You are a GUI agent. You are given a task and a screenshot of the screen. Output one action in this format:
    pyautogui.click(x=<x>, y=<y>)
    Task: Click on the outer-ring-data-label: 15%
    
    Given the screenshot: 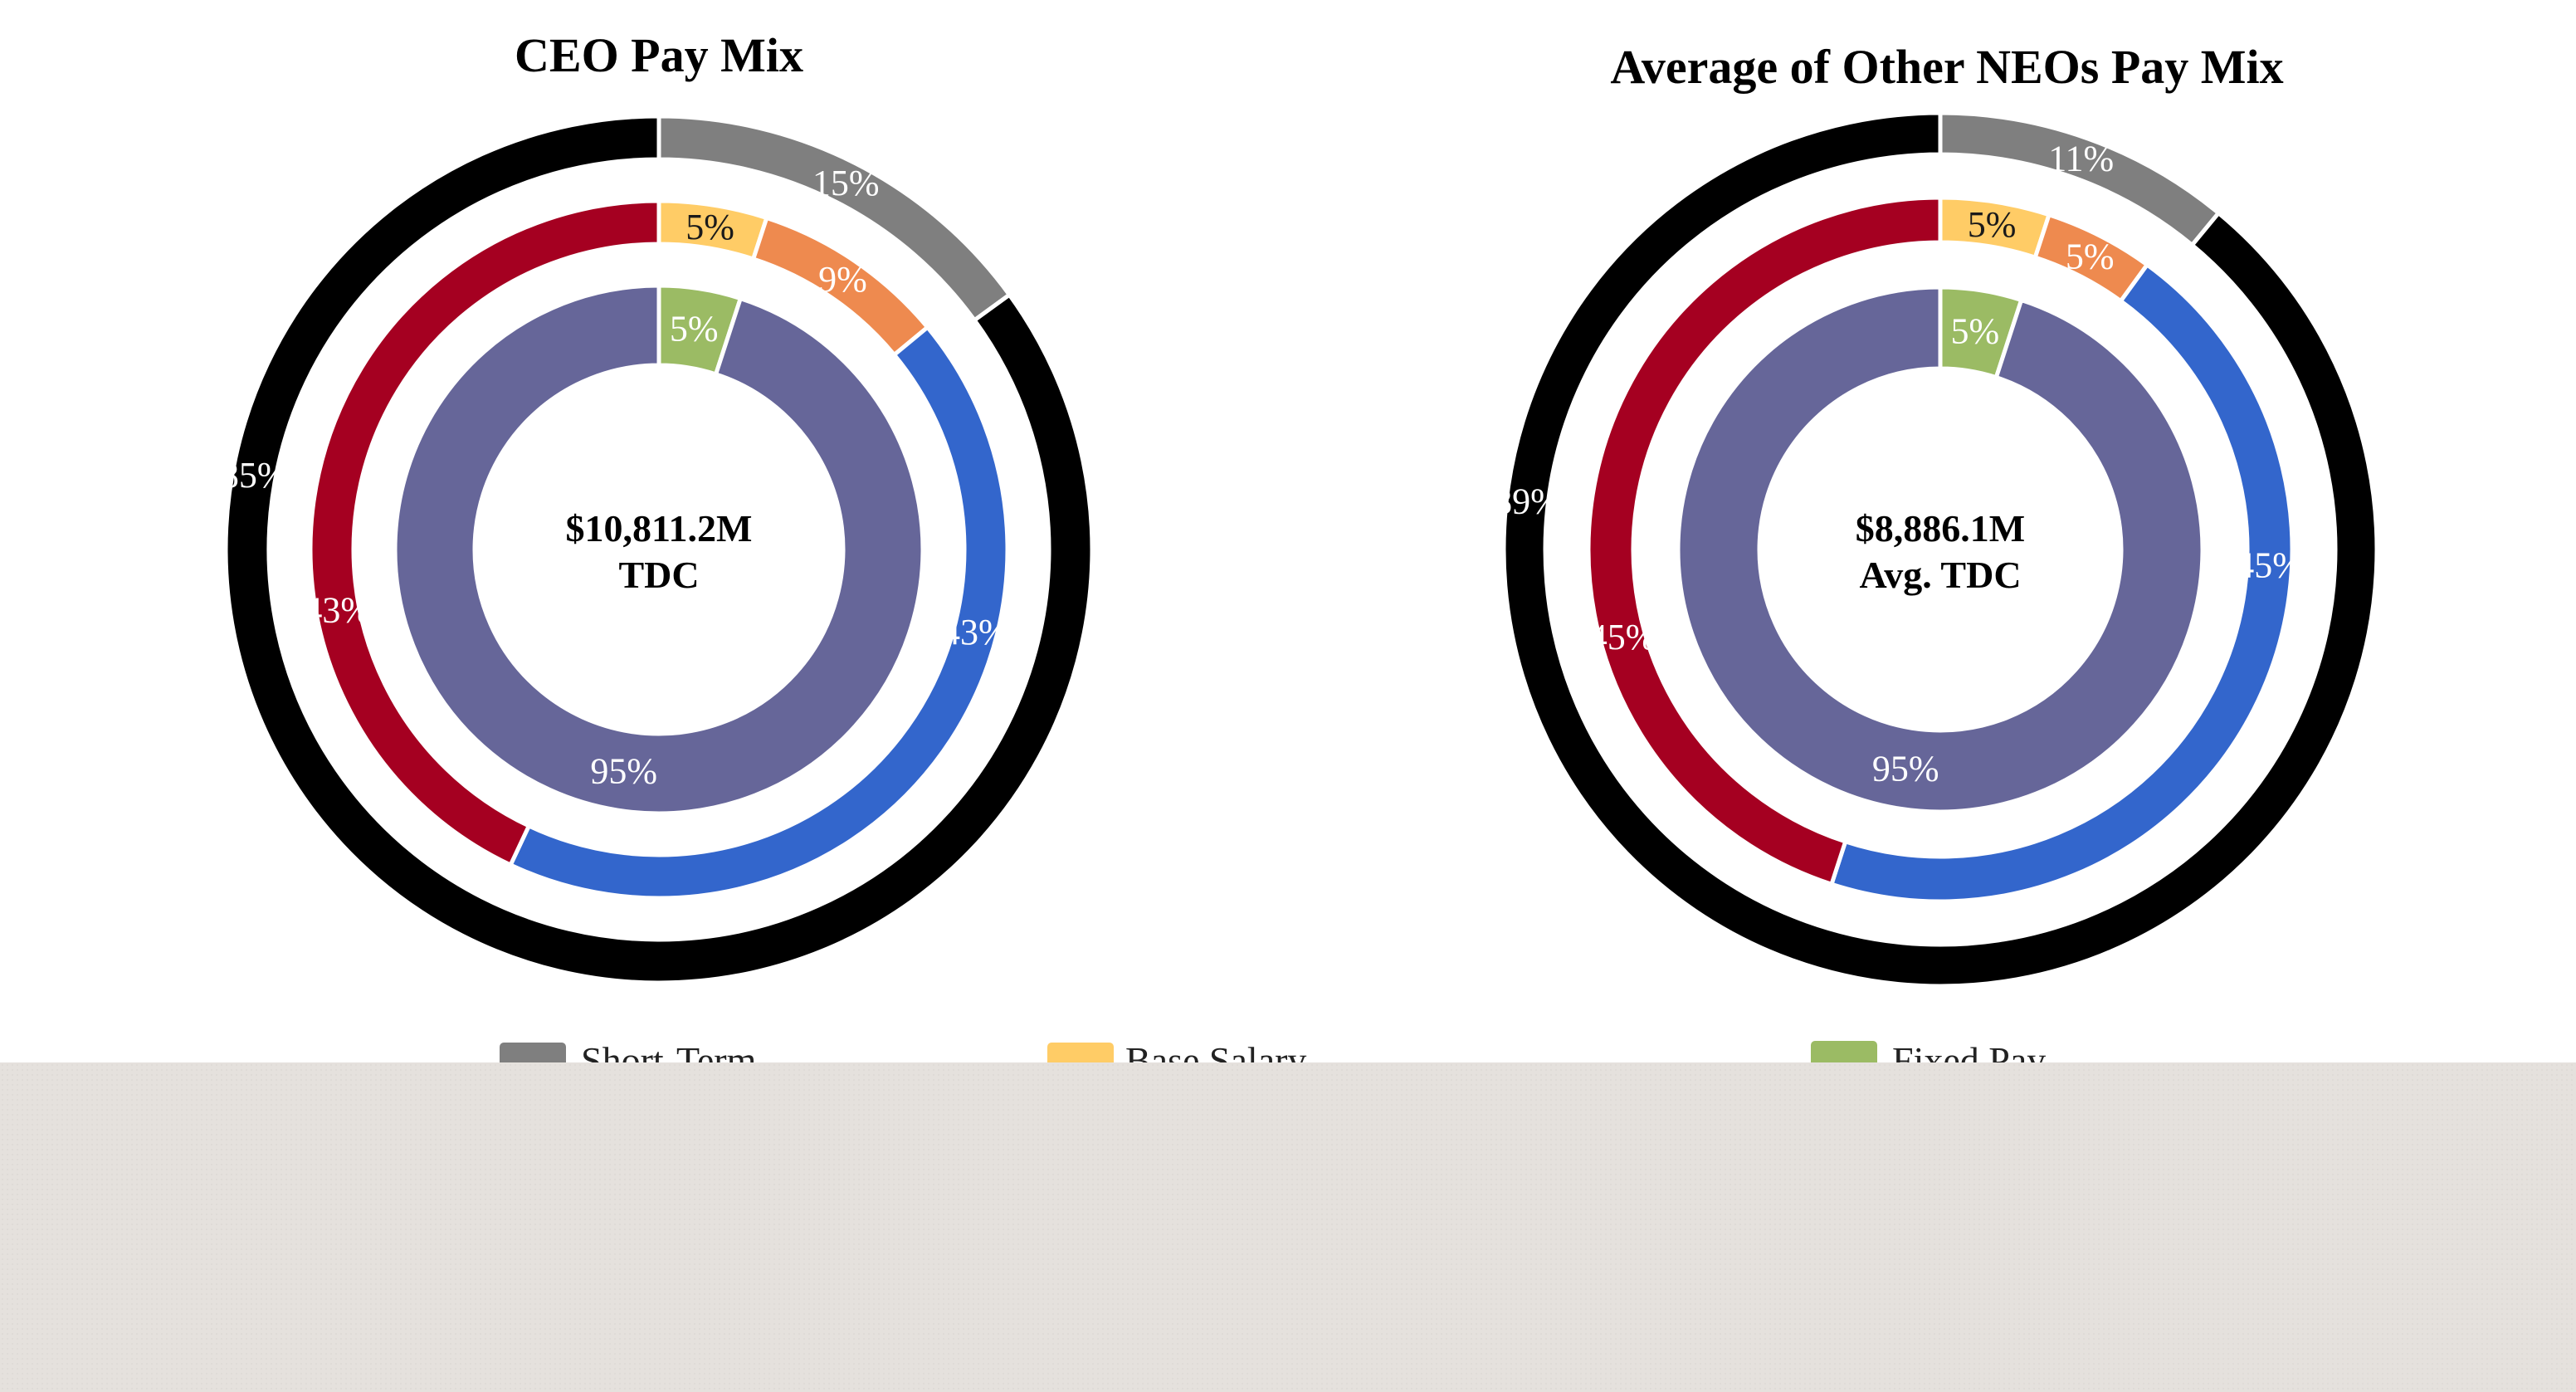 What is the action you would take?
    pyautogui.click(x=846, y=183)
    